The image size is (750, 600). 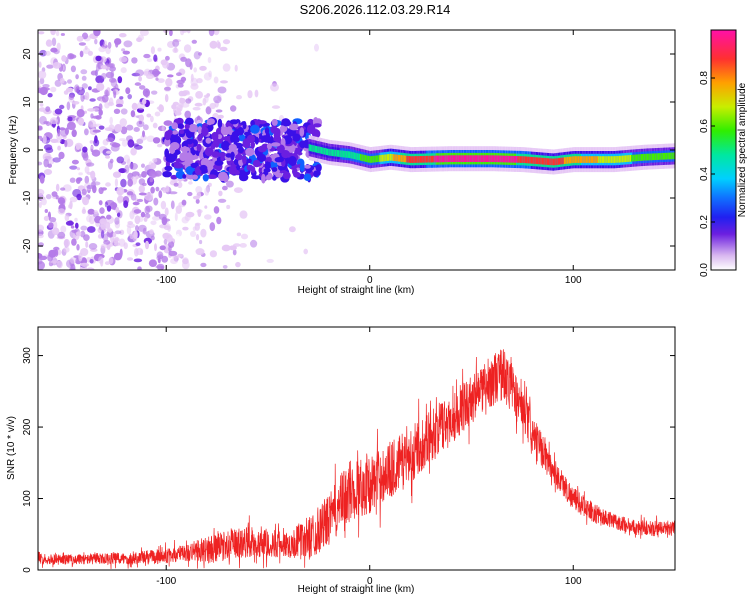 I want to click on y-tick-label: 300, so click(x=27, y=355).